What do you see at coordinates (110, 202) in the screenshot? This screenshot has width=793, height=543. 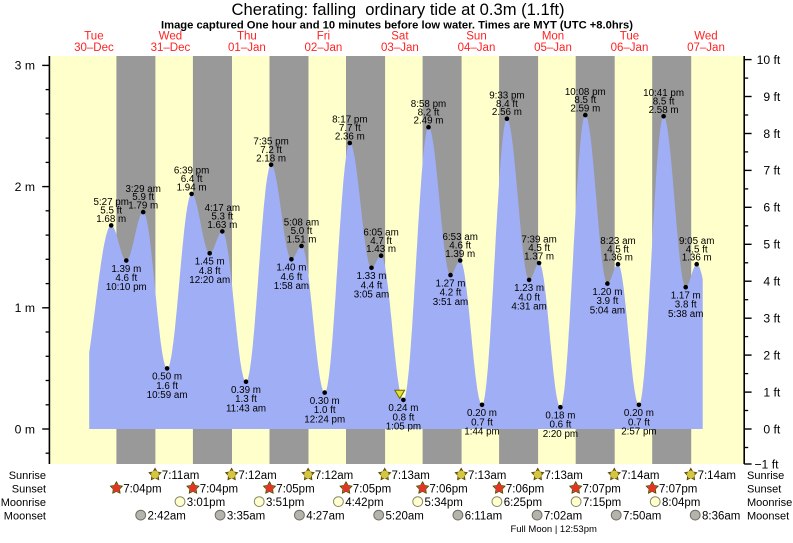 I see `svg-text: 5:27 pm` at bounding box center [110, 202].